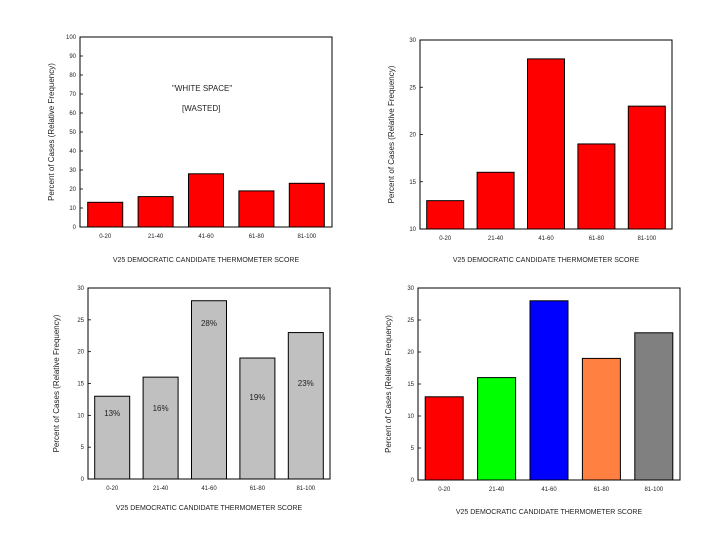  What do you see at coordinates (72, 95) in the screenshot?
I see `y-tick-label: 70` at bounding box center [72, 95].